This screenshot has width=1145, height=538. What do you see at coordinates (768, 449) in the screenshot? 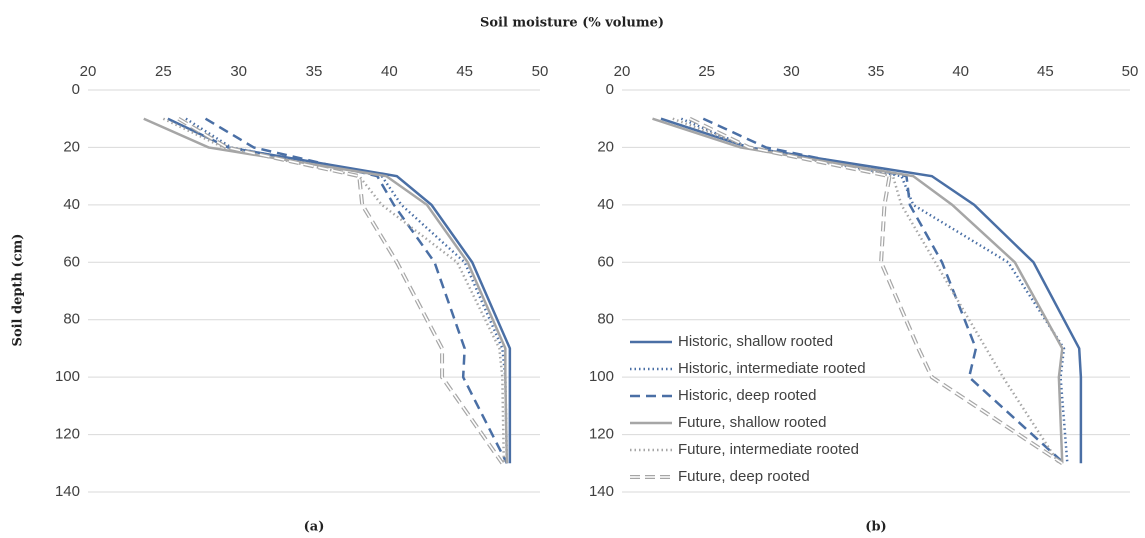
I see `legend-label: Future, intermediate rooted` at bounding box center [768, 449].